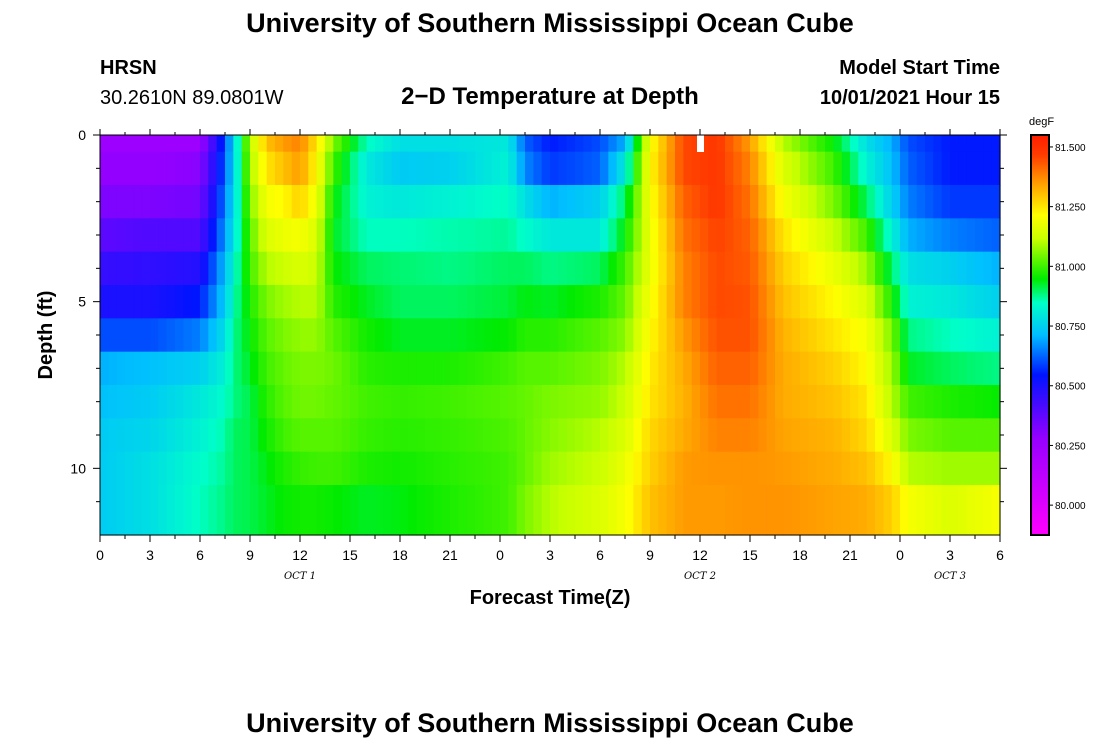 Image resolution: width=1100 pixels, height=750 pixels. Describe the element at coordinates (800, 555) in the screenshot. I see `x-tick-label: 18` at that location.